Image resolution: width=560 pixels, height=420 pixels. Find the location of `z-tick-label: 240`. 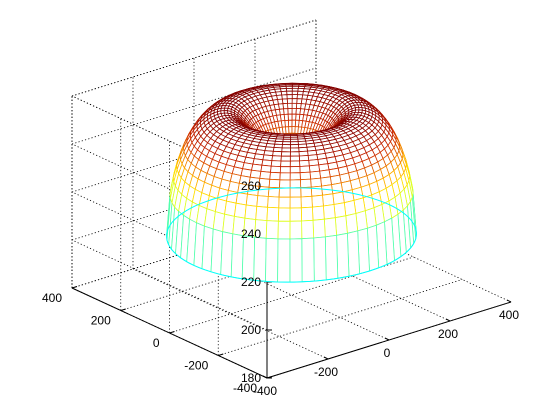

z-tick-label: 240 is located at coordinates (251, 234).